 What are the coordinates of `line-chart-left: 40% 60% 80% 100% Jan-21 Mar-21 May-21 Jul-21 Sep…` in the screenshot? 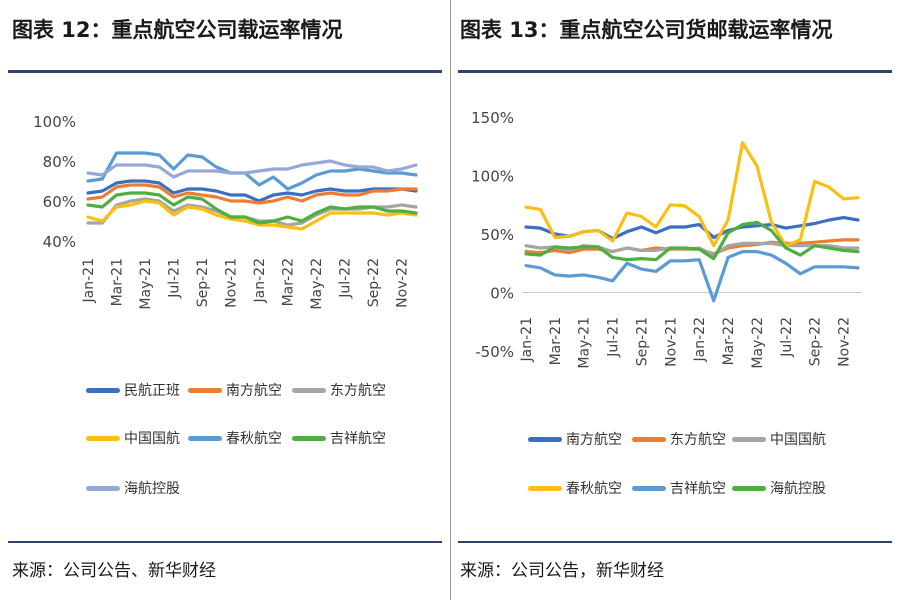 It's located at (225, 211).